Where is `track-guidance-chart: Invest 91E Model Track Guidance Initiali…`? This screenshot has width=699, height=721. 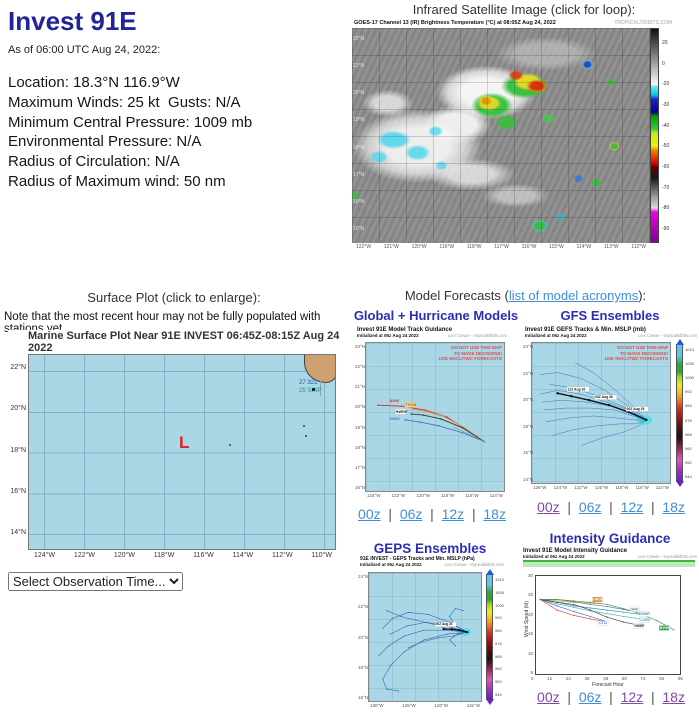 track-guidance-chart: Invest 91E Model Track Guidance Initiali… is located at coordinates (432, 415).